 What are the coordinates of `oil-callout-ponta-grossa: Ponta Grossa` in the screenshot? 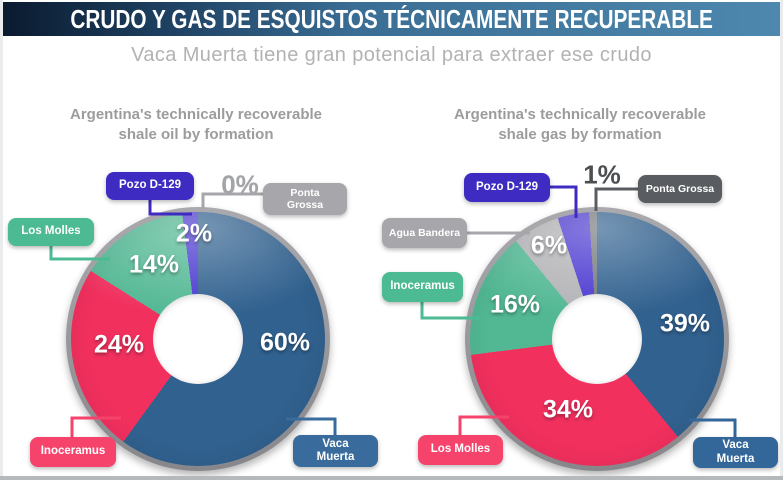 It's located at (305, 199).